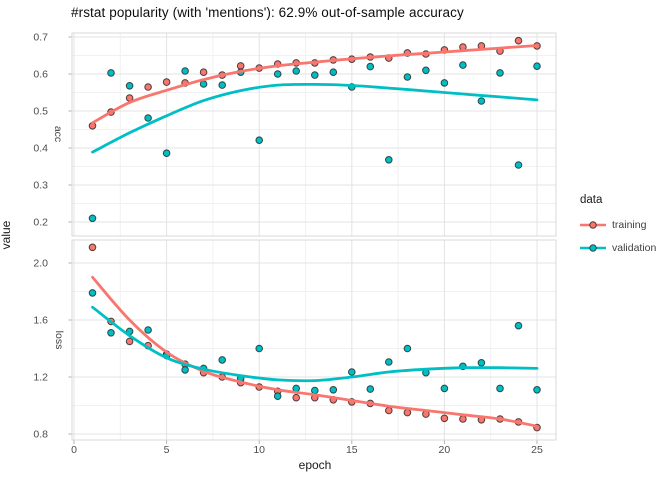  I want to click on y-tick-label: 0.6, so click(40, 75).